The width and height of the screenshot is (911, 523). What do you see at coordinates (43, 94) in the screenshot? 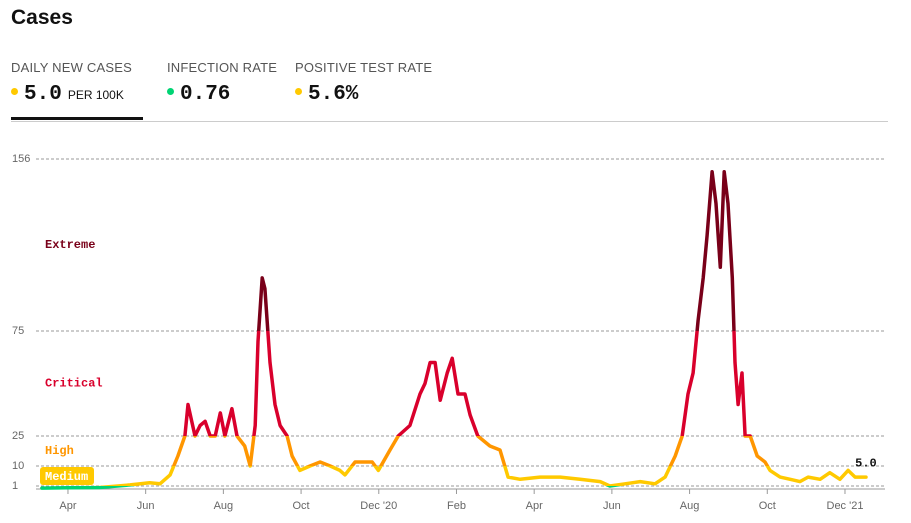
I see `tab-value: 5.0` at bounding box center [43, 94].